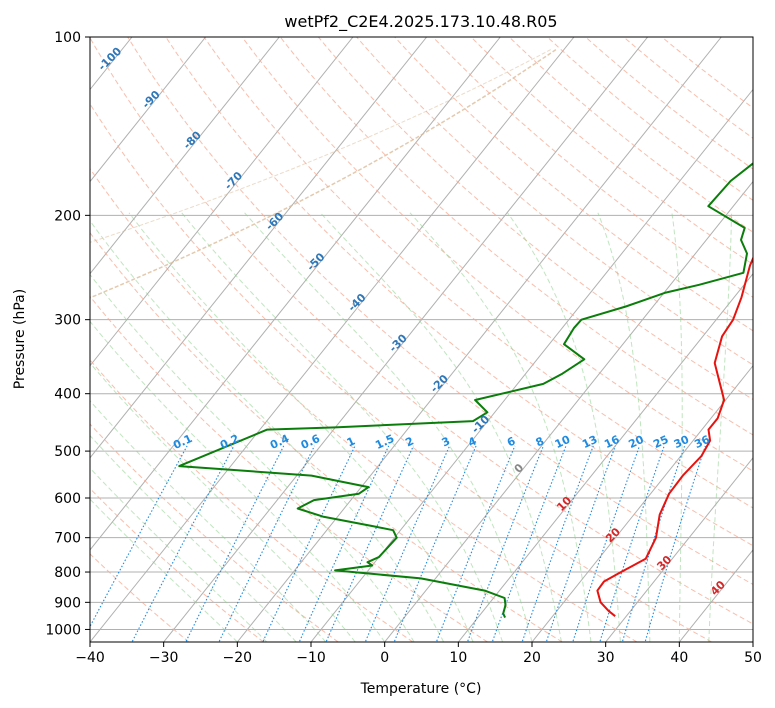 The width and height of the screenshot is (775, 708). I want to click on x-tick-label: 30, so click(606, 658).